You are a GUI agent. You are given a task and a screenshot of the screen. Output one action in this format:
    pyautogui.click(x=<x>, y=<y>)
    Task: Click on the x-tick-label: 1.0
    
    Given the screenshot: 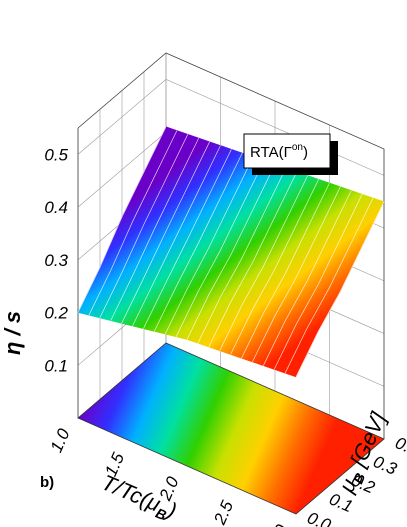 What is the action you would take?
    pyautogui.click(x=60, y=440)
    